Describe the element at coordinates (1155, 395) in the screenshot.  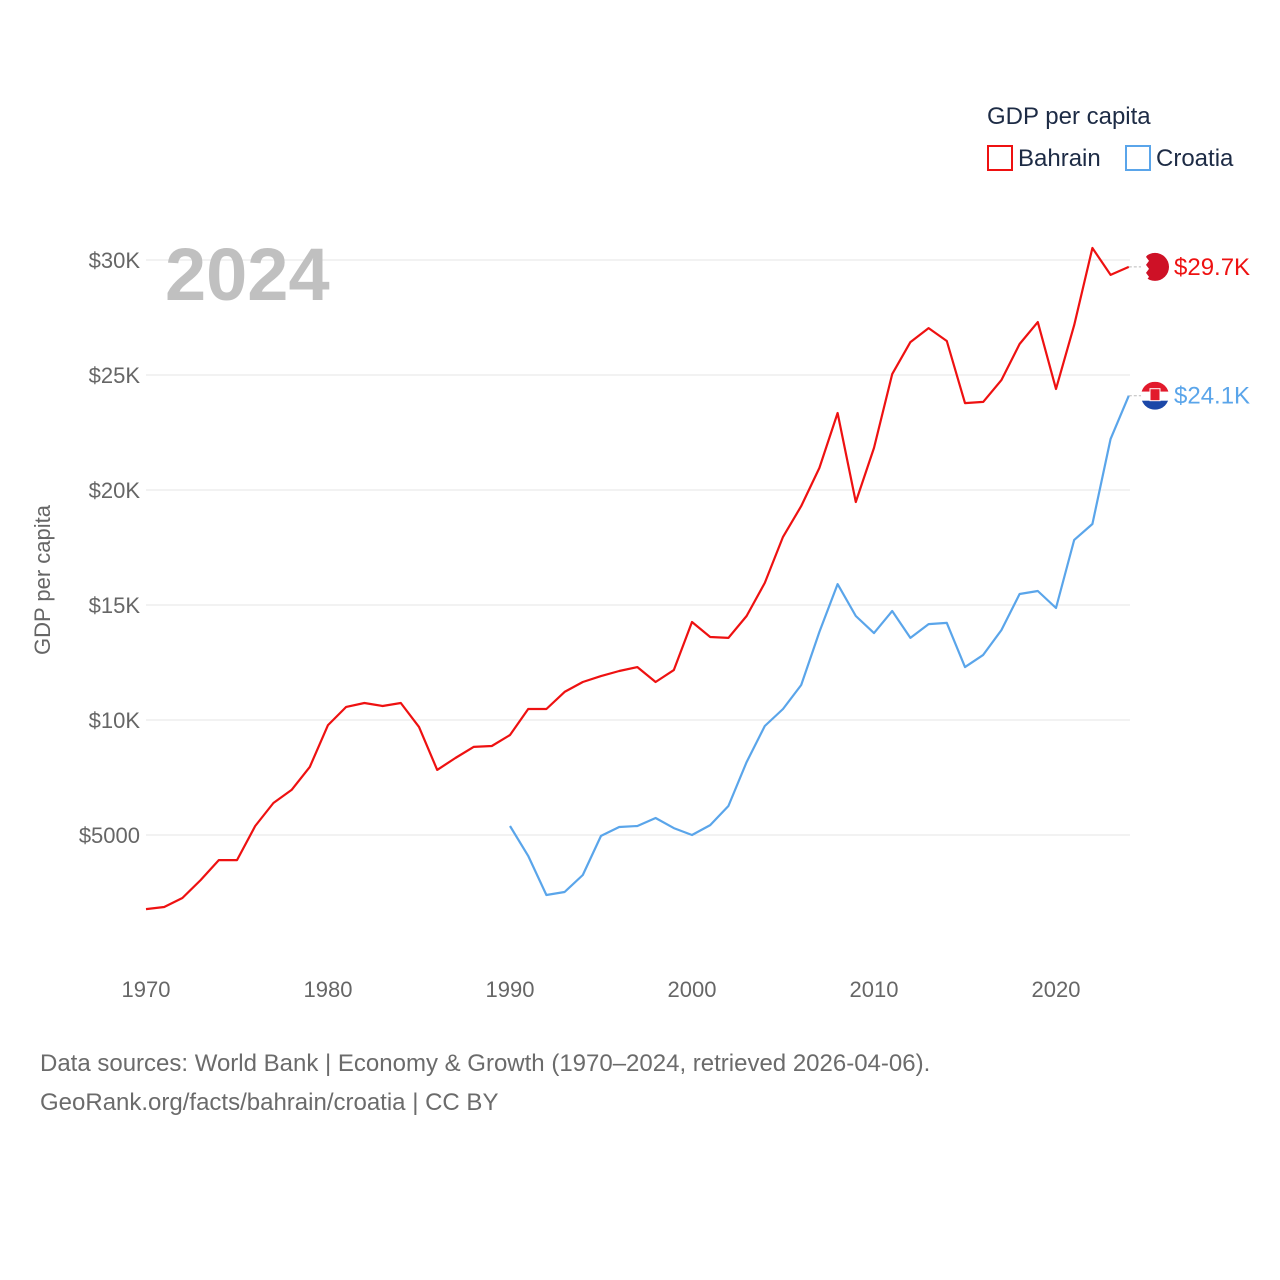
I see `croatia-flag-icon` at that location.